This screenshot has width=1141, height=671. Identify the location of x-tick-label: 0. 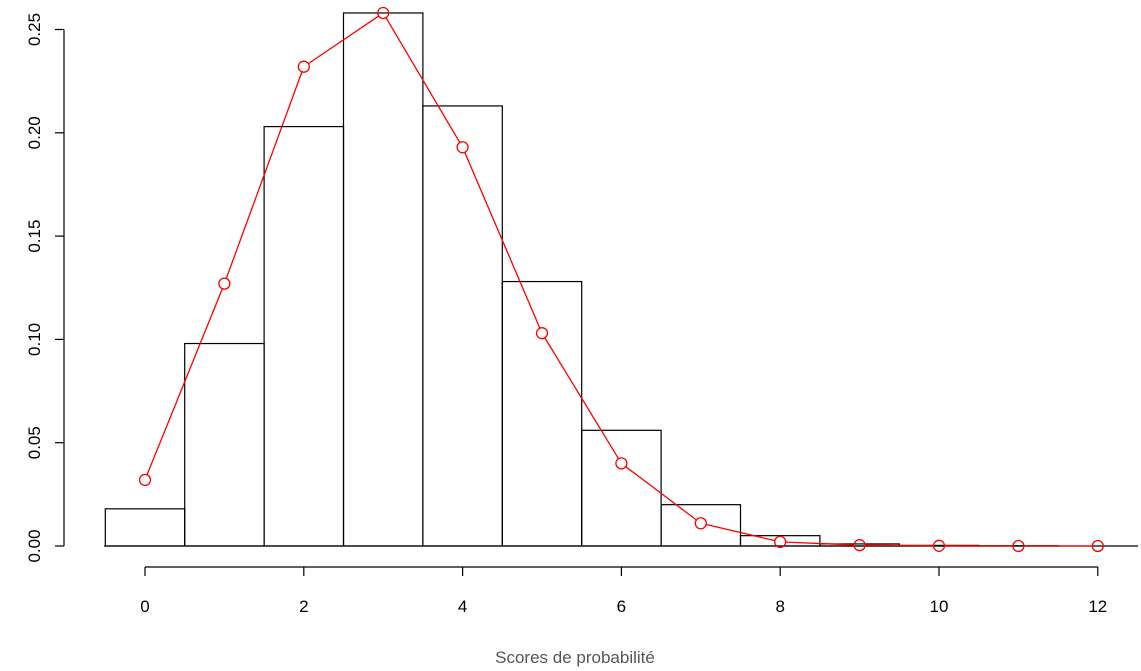
(144, 606).